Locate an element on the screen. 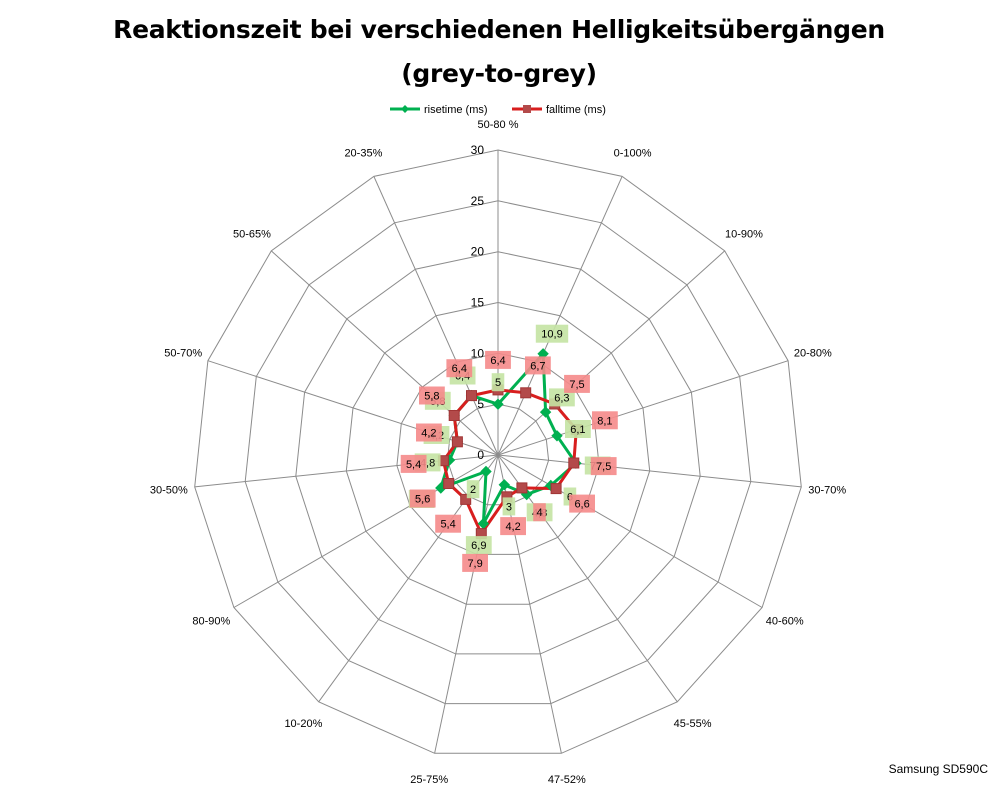  legend-label: falltime (ms) is located at coordinates (576, 110).